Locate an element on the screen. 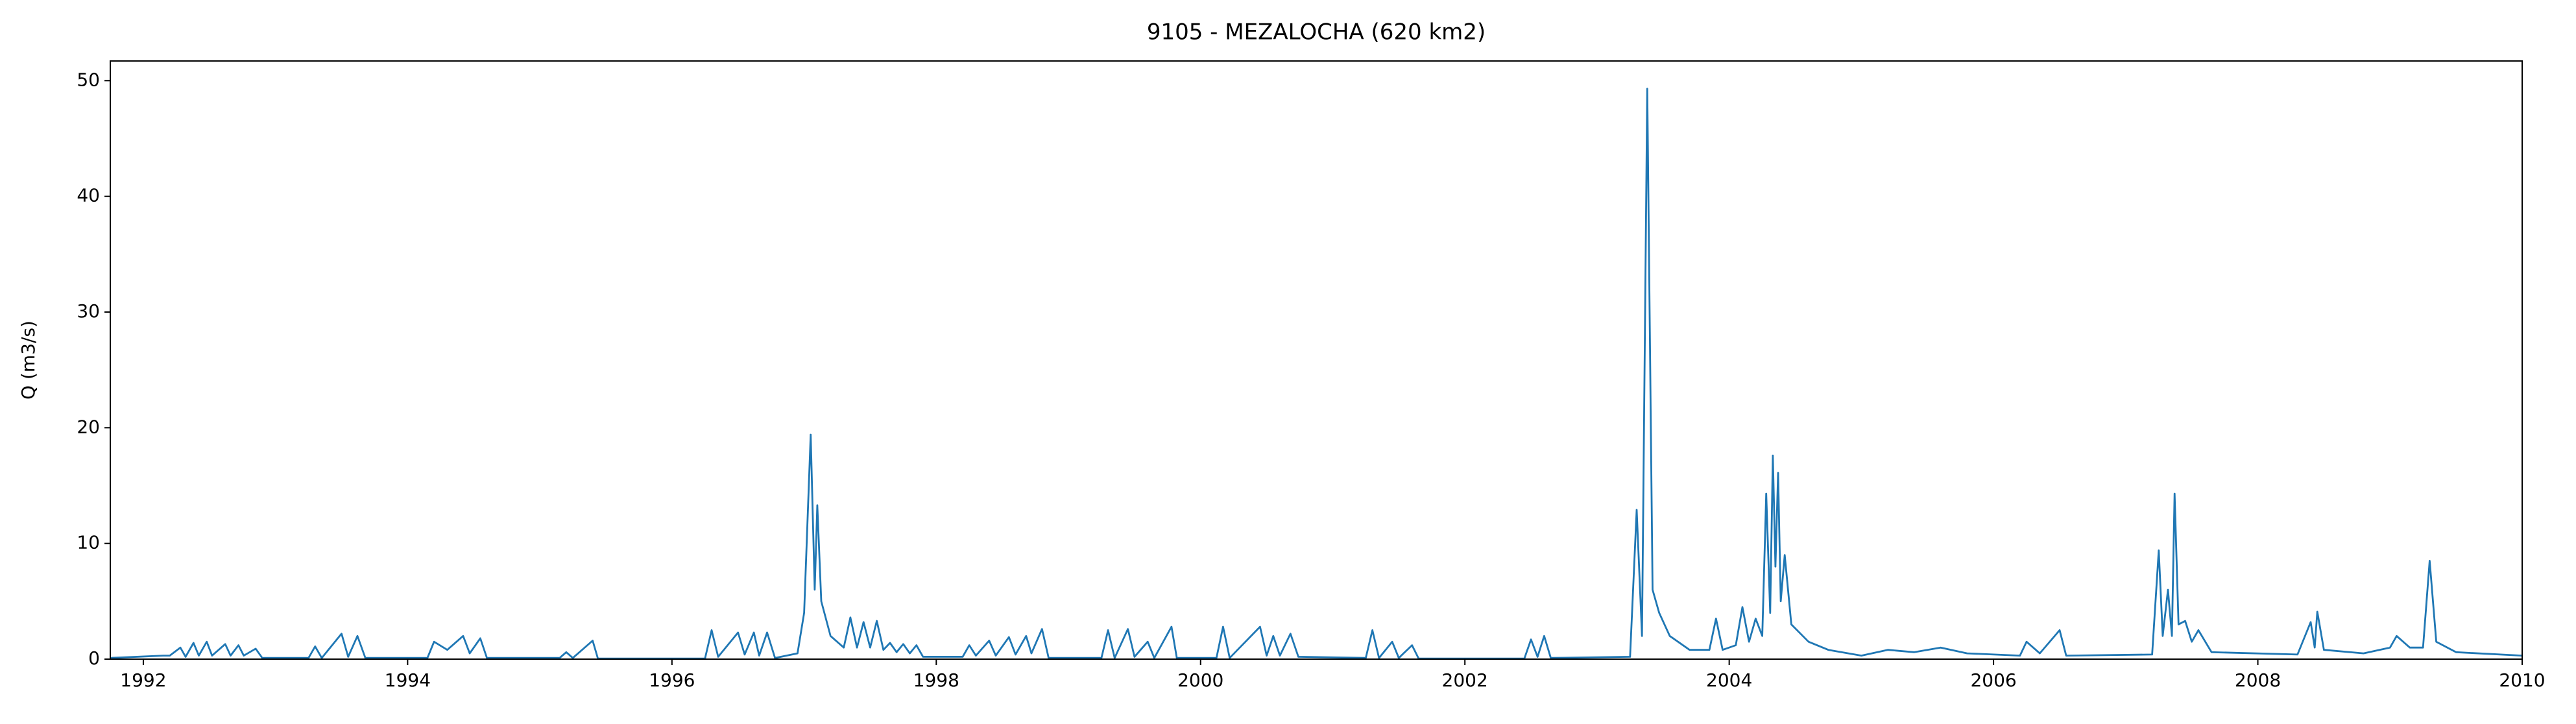  y-tick-label: 40 is located at coordinates (88, 195).